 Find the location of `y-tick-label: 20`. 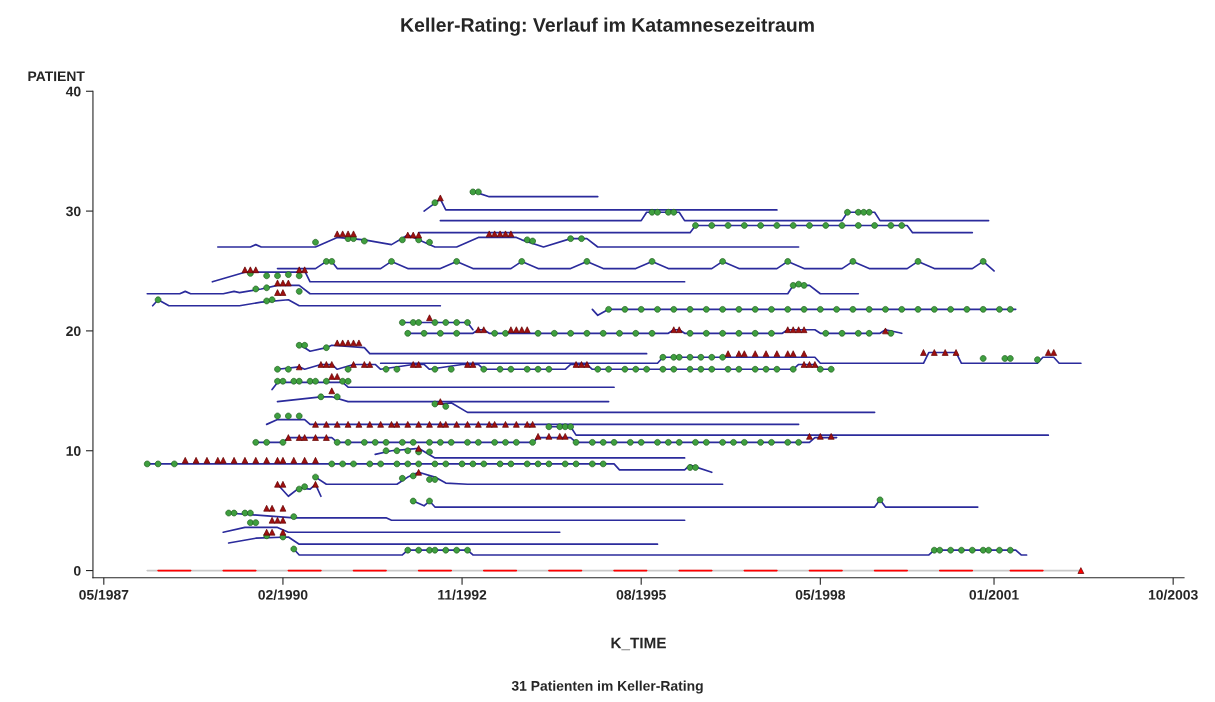

y-tick-label: 20 is located at coordinates (73, 331).